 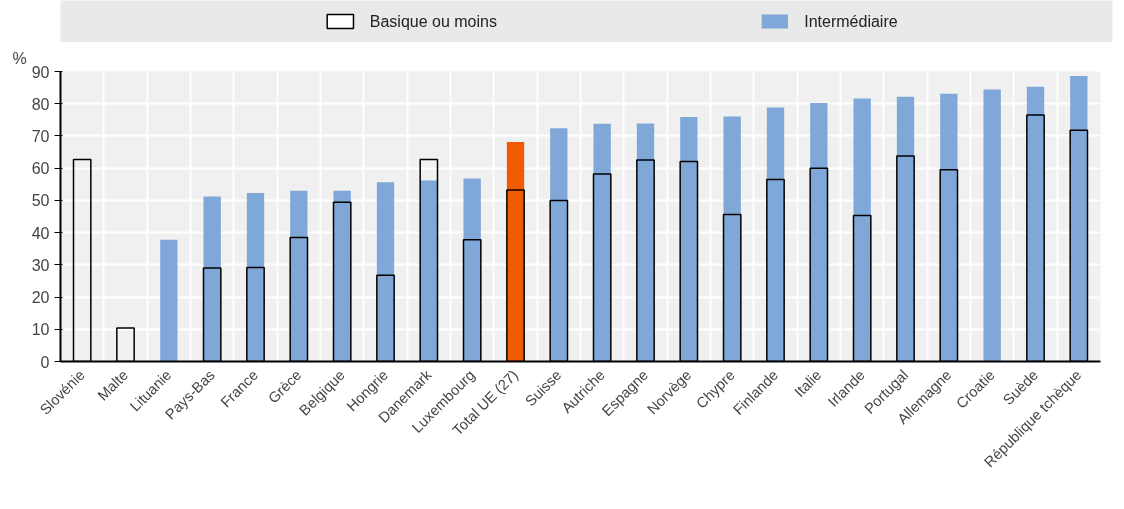 What do you see at coordinates (40, 265) in the screenshot?
I see `y-tick-label: 30` at bounding box center [40, 265].